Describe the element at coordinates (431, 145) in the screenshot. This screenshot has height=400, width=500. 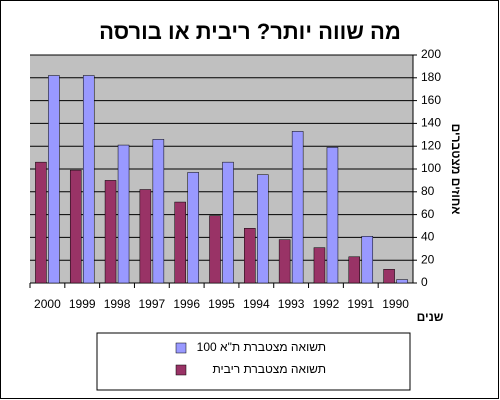
I see `y-tick-label: 120` at that location.